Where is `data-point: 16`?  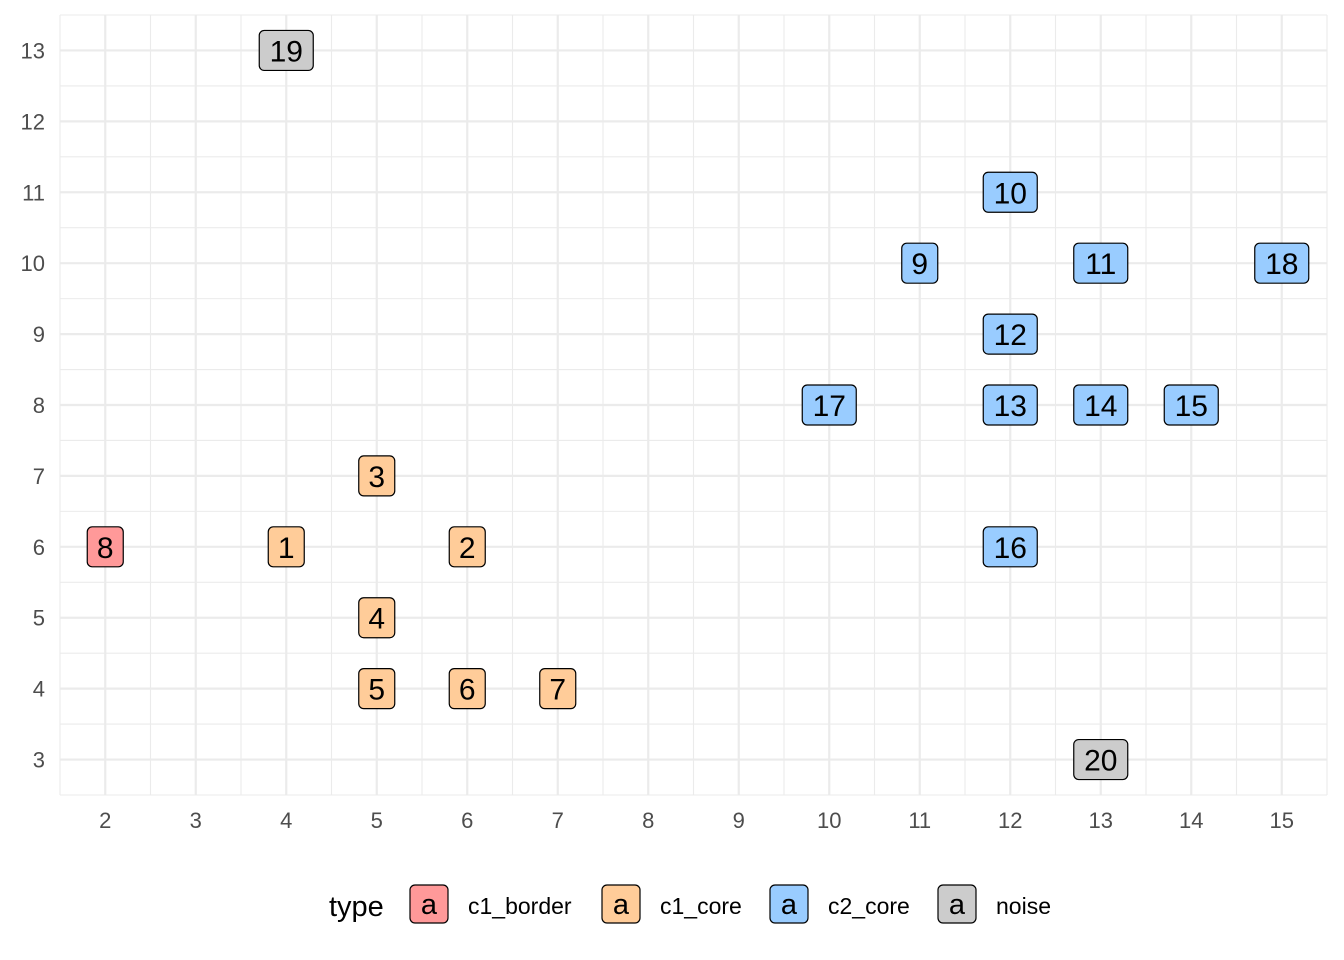 data-point: 16 is located at coordinates (1010, 547).